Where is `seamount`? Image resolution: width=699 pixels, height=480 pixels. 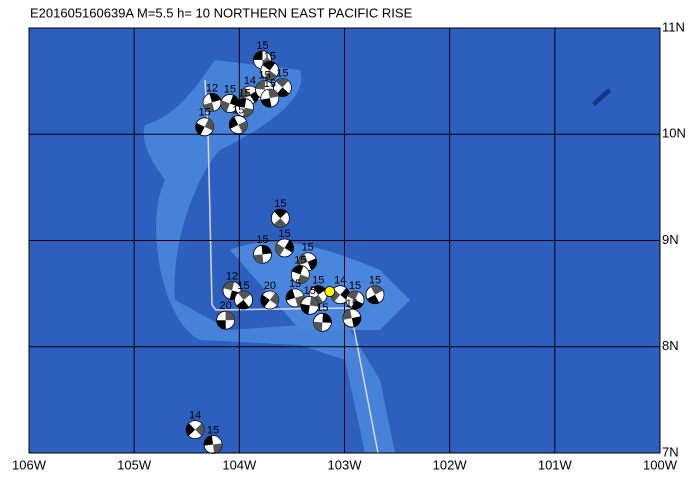
seamount is located at coordinates (601, 97).